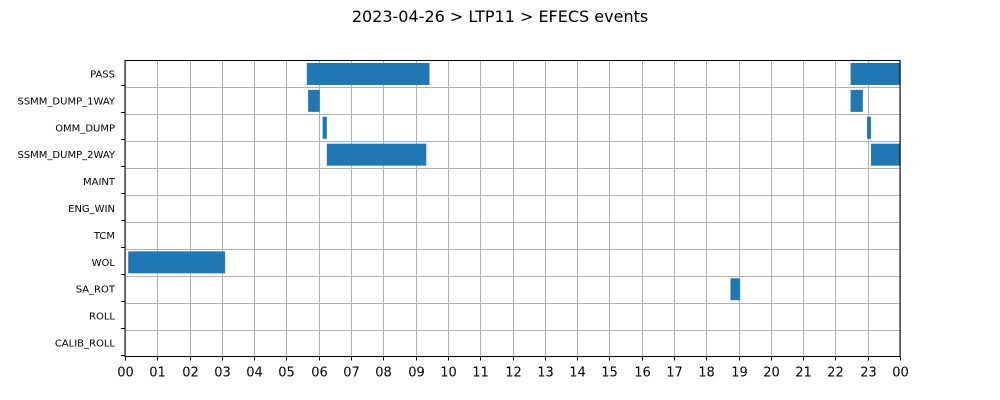  Describe the element at coordinates (99, 182) in the screenshot. I see `y-tick-label: MAINT` at that location.